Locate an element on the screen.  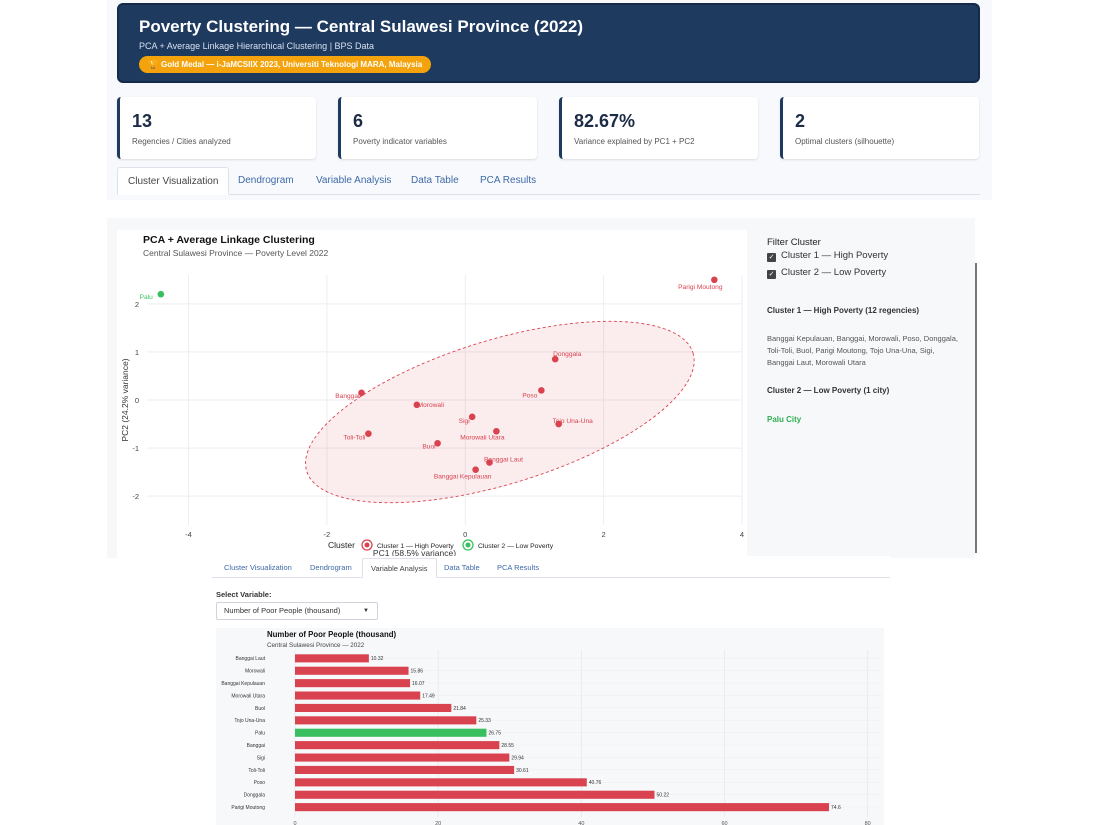
cluster-1-ellipse is located at coordinates (500, 412).